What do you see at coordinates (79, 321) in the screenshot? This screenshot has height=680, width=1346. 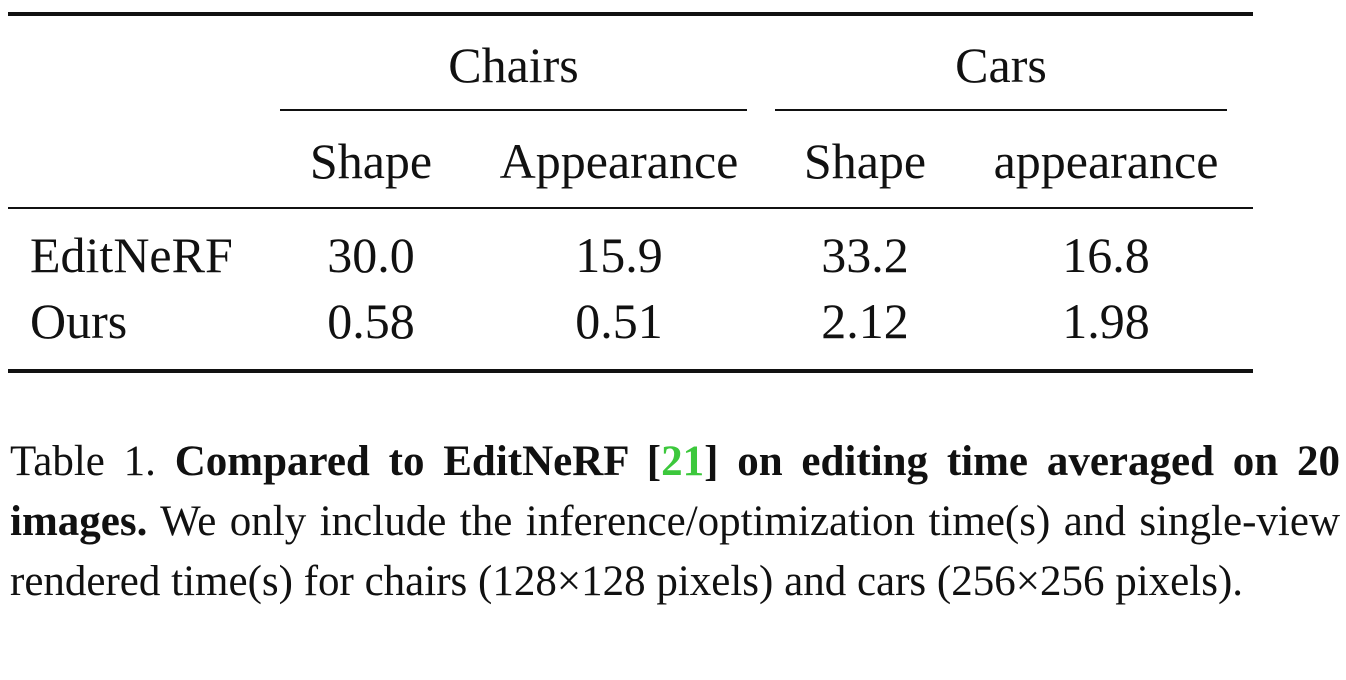 I see `row-label-ours: Ours` at bounding box center [79, 321].